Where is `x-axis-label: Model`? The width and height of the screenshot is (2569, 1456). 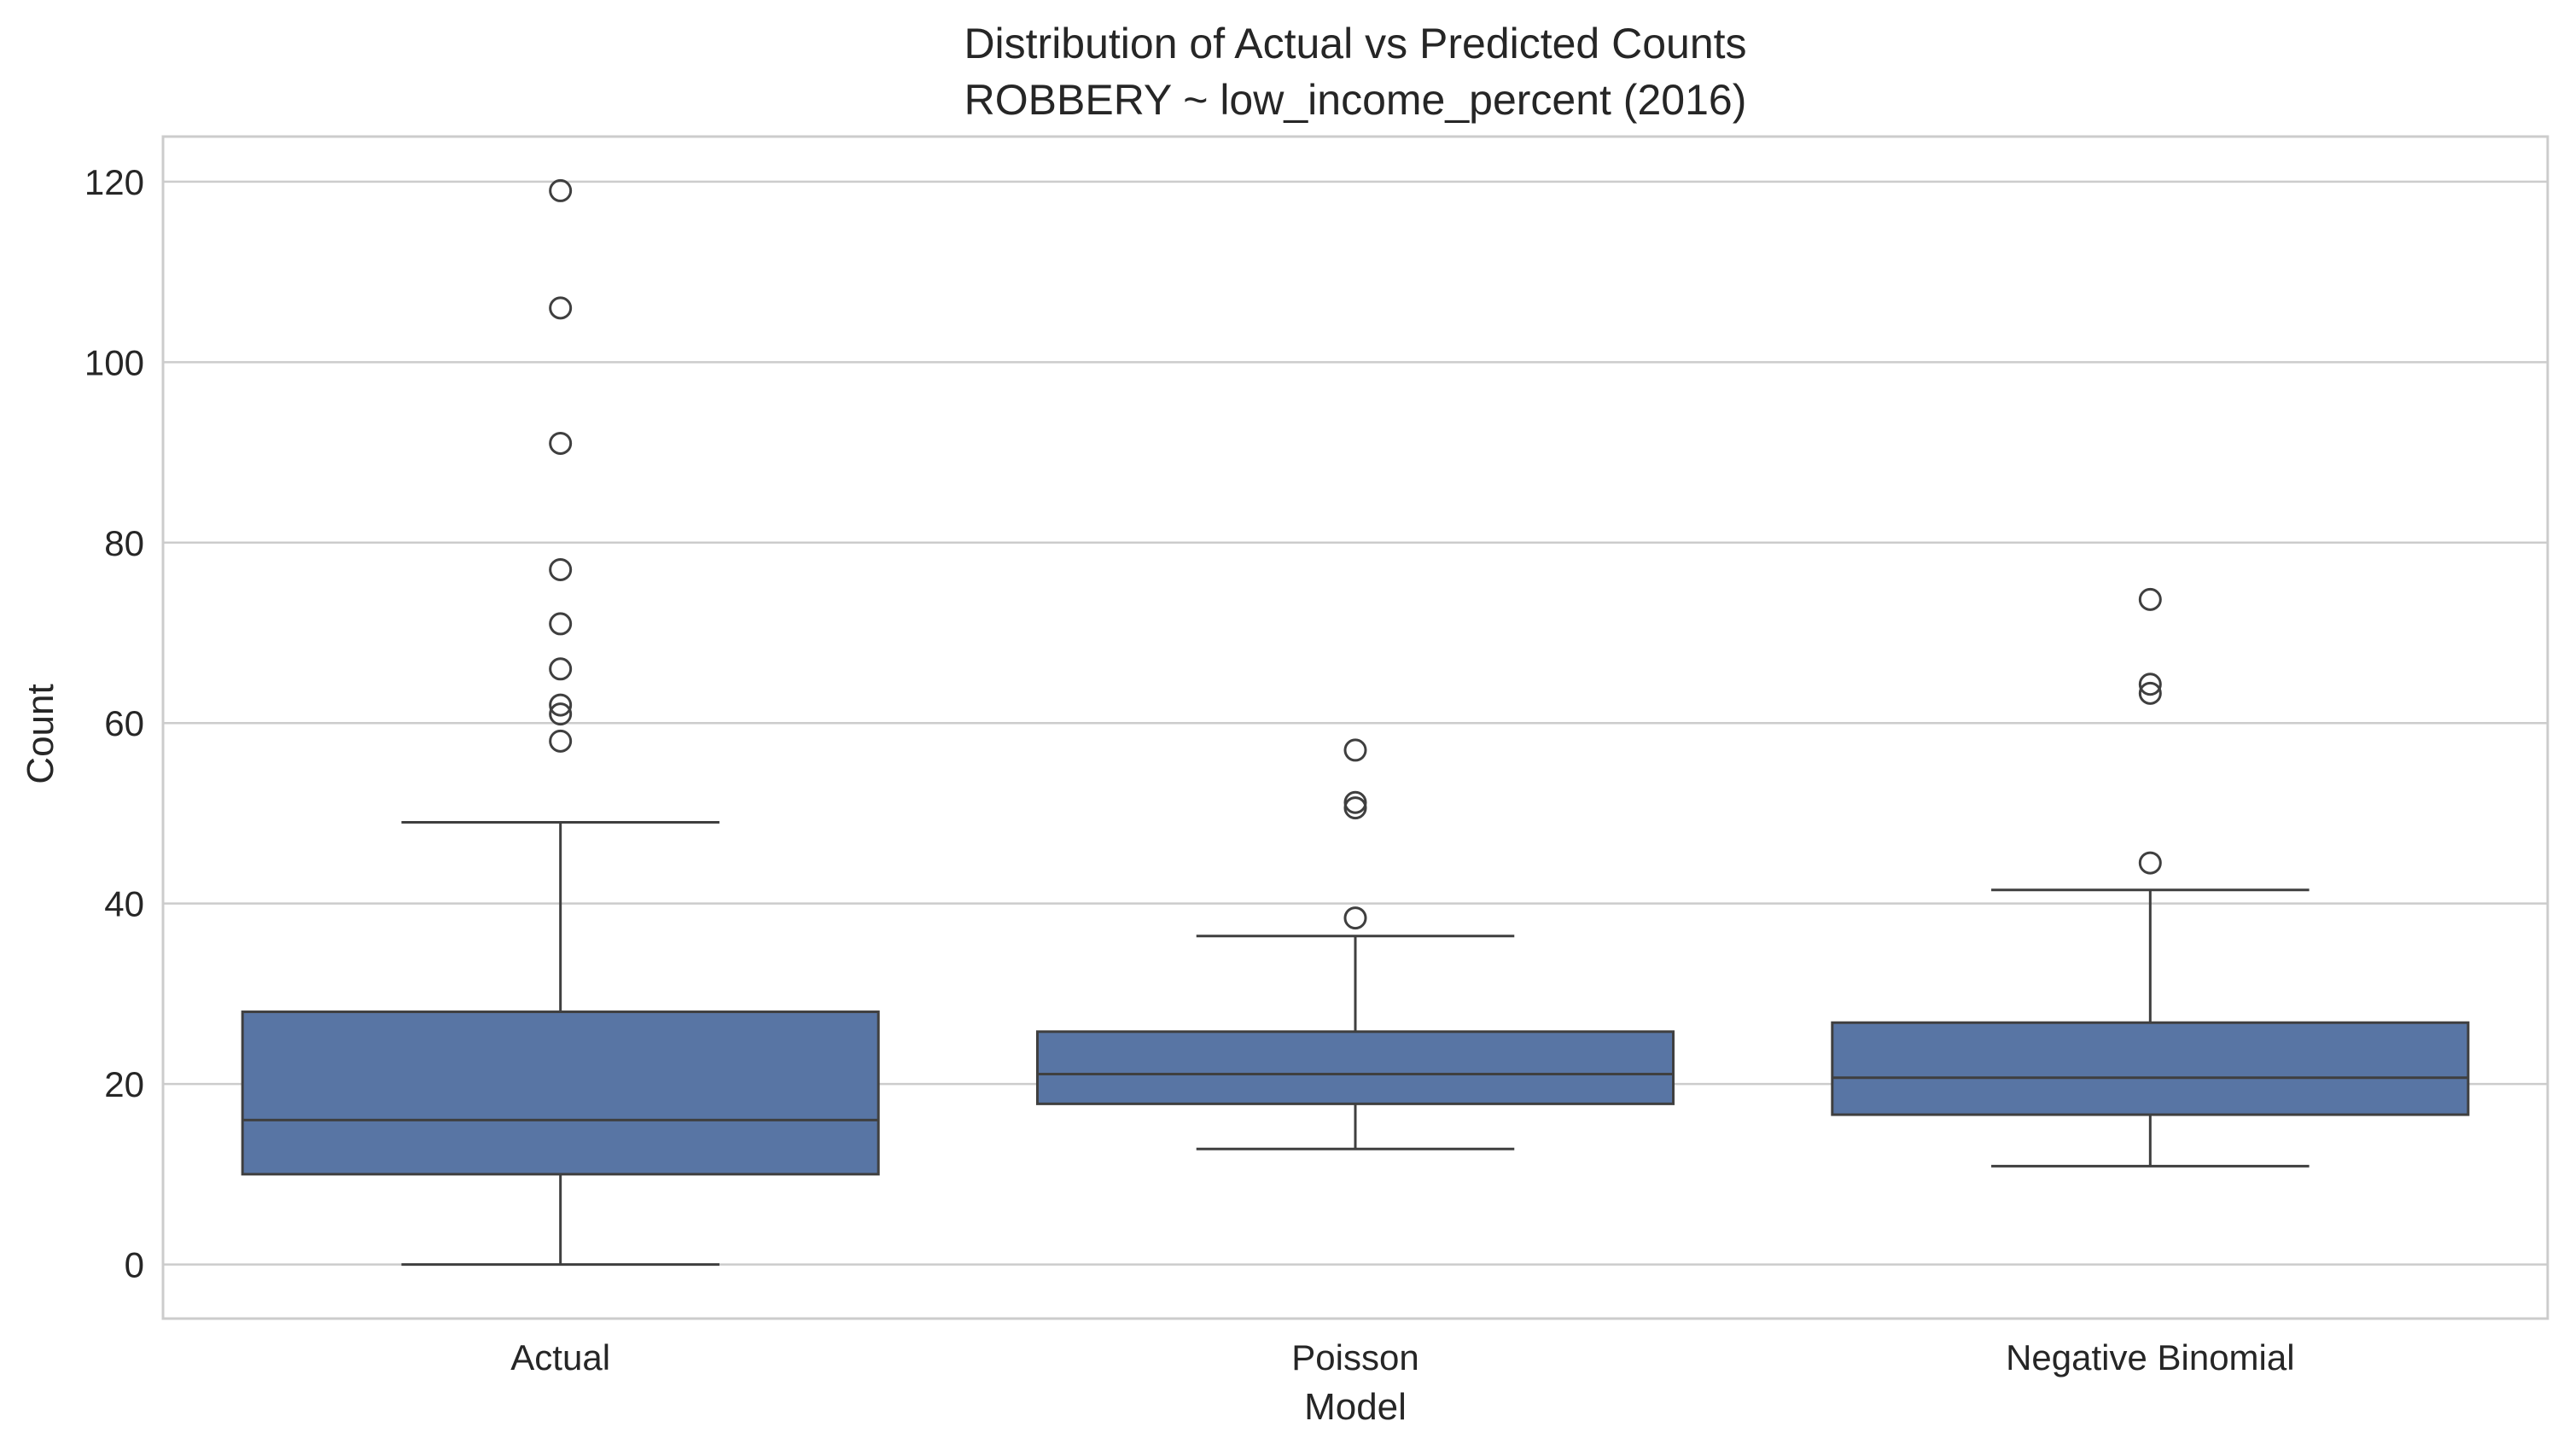
x-axis-label: Model is located at coordinates (1355, 1407).